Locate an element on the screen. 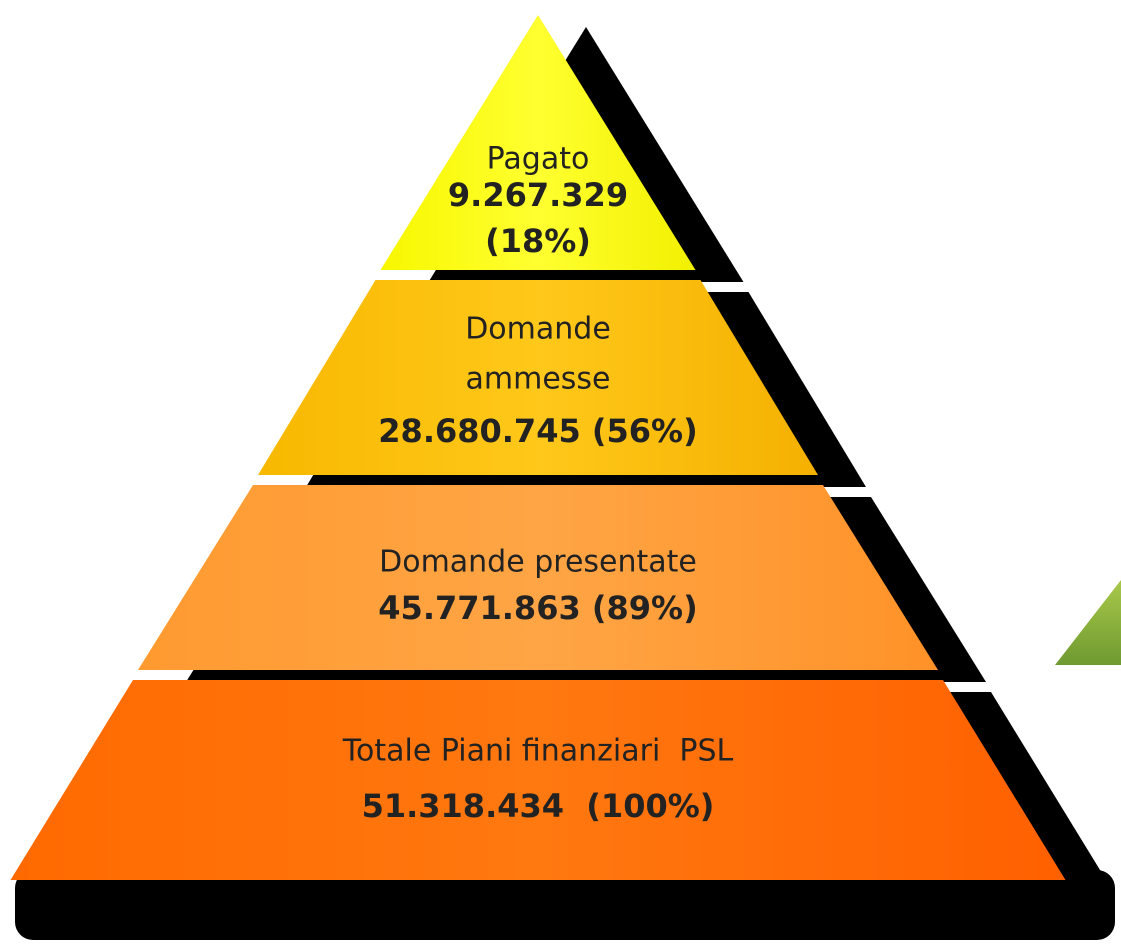 Image resolution: width=1121 pixels, height=950 pixels. layer-label: Domande is located at coordinates (538, 329).